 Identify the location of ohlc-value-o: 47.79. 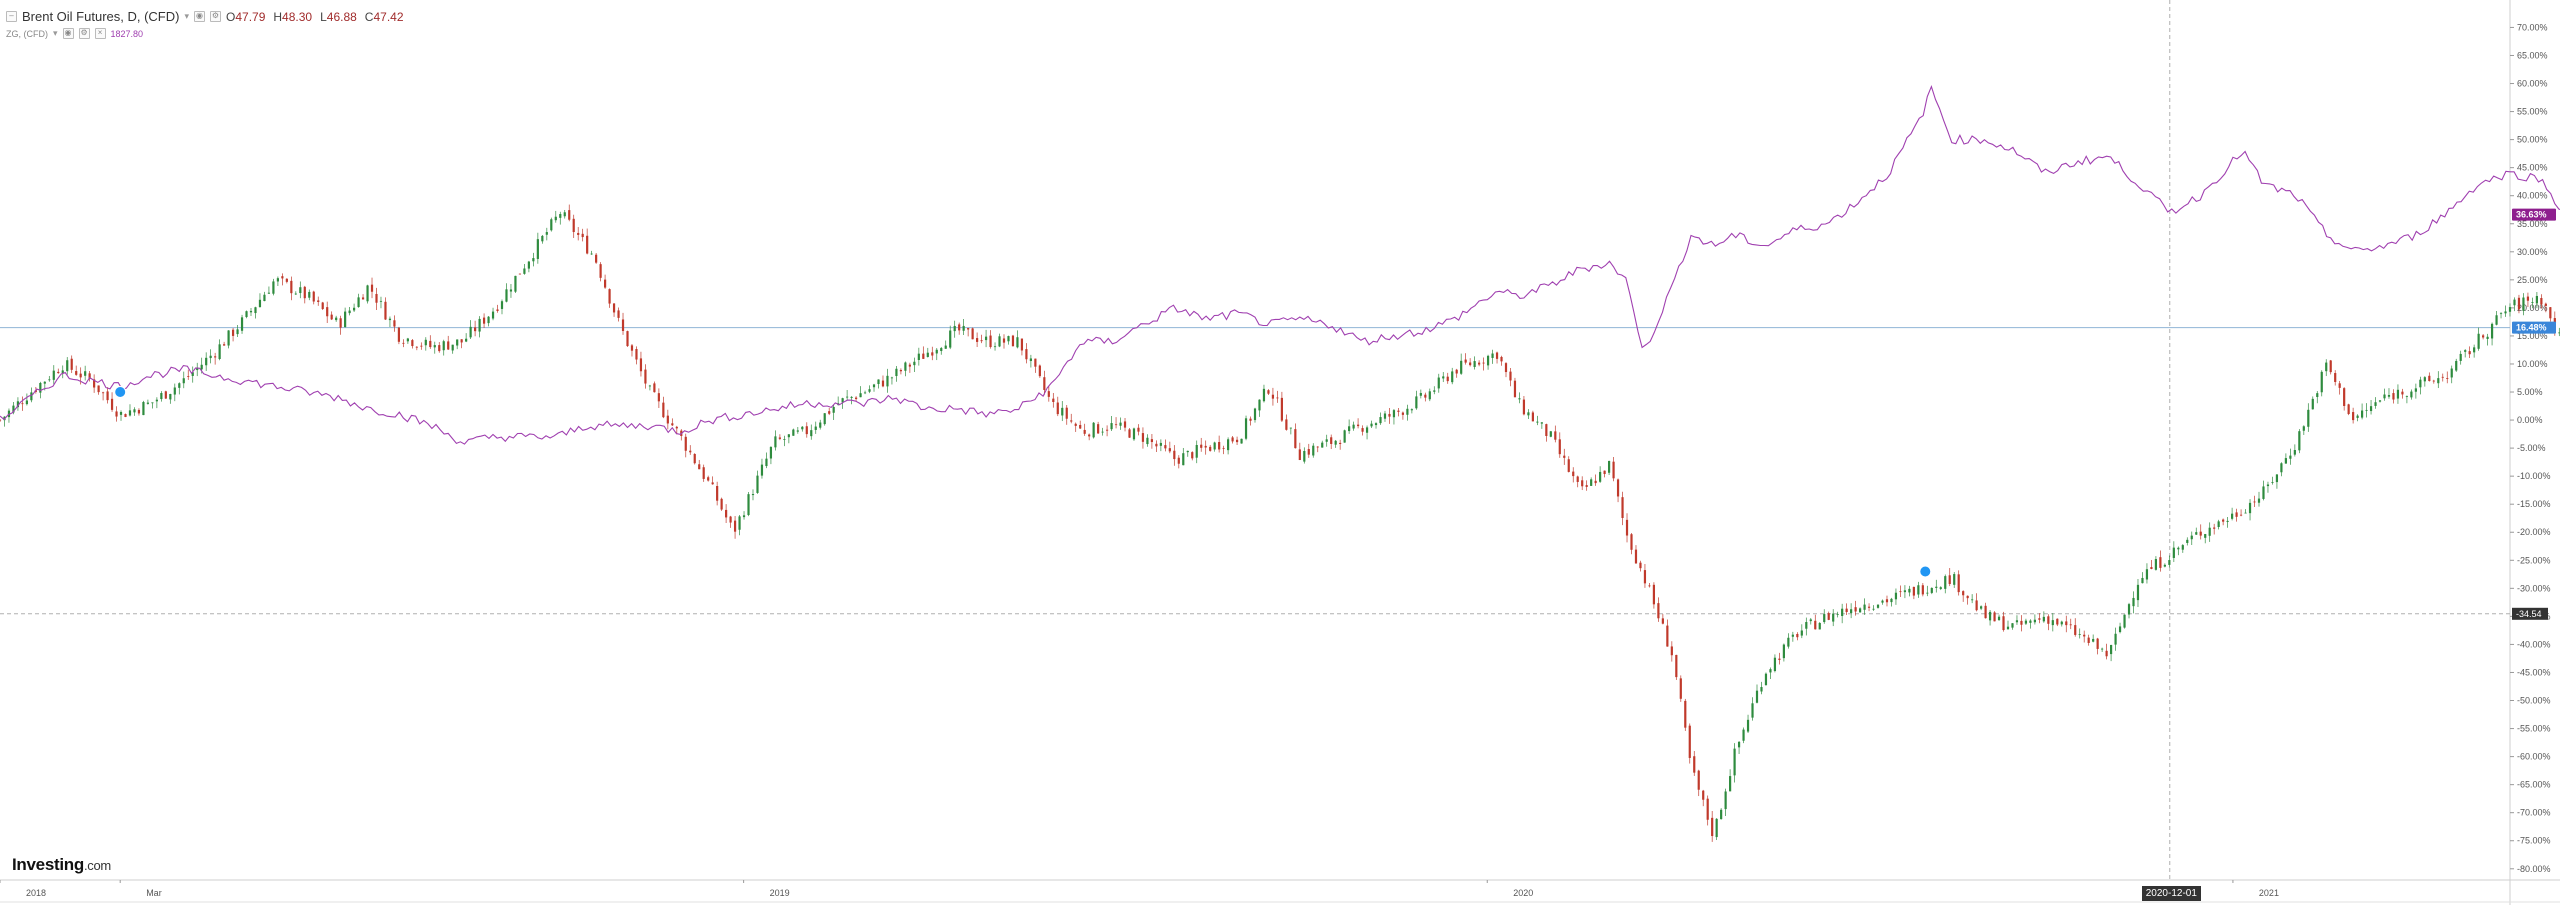
(250, 17).